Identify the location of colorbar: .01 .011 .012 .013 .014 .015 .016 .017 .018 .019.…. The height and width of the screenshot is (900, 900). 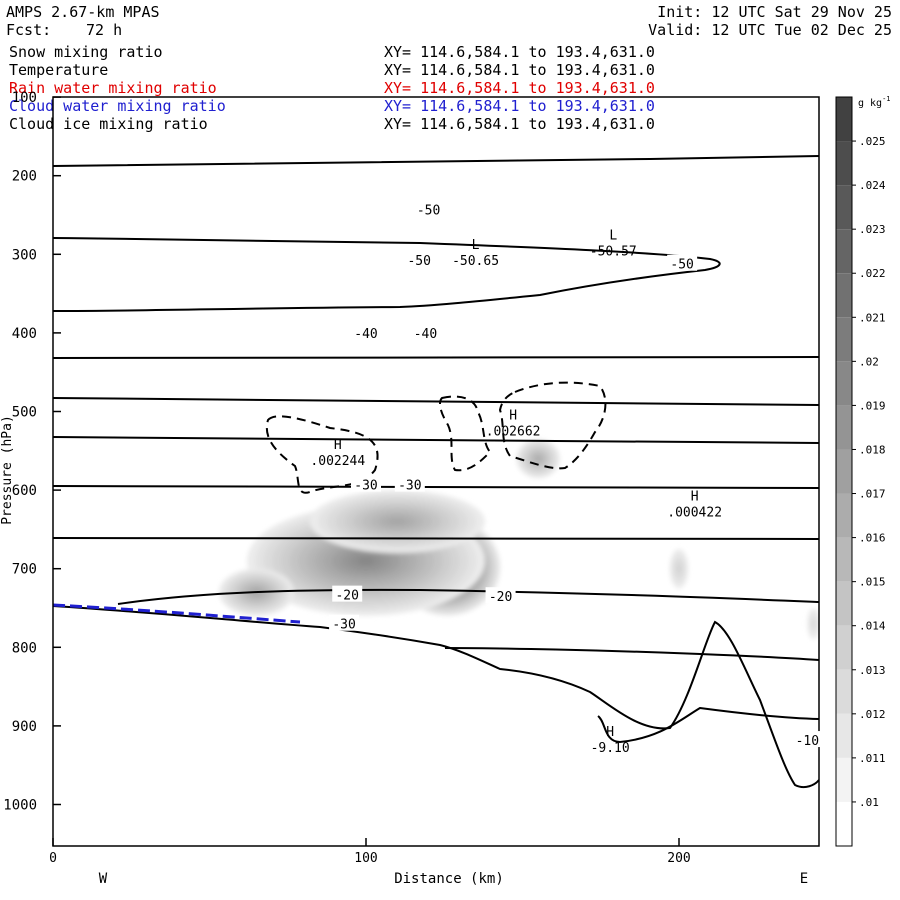
(860, 471).